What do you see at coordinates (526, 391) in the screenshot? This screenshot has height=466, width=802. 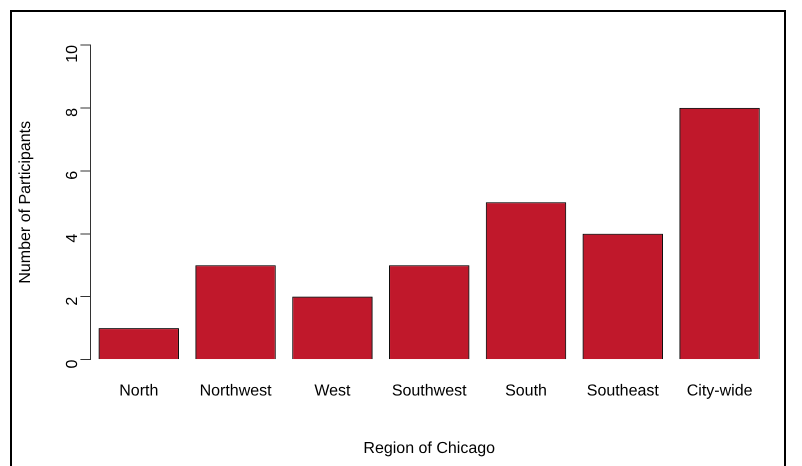 I see `x-tick-label: South` at bounding box center [526, 391].